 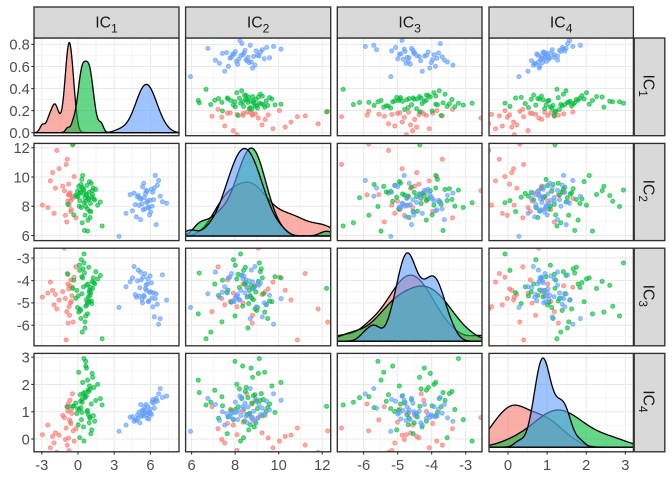 What do you see at coordinates (19, 46) in the screenshot?
I see `svg-text: 0.8` at bounding box center [19, 46].